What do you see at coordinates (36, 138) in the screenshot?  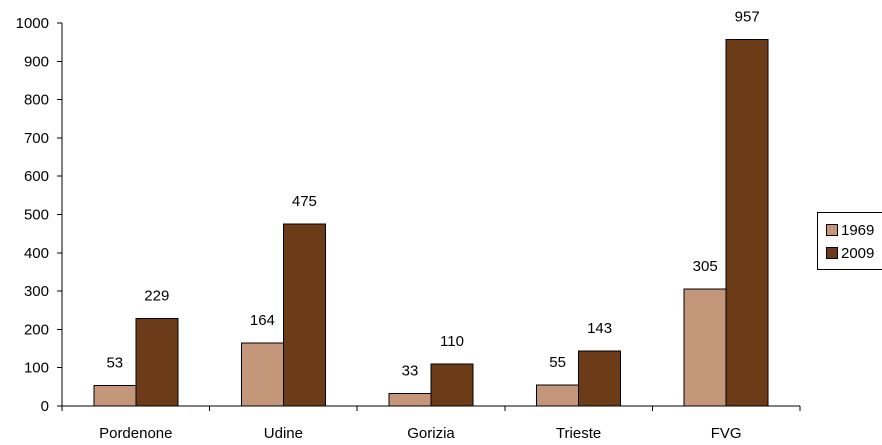 I see `y-tick-label-700: 700` at bounding box center [36, 138].